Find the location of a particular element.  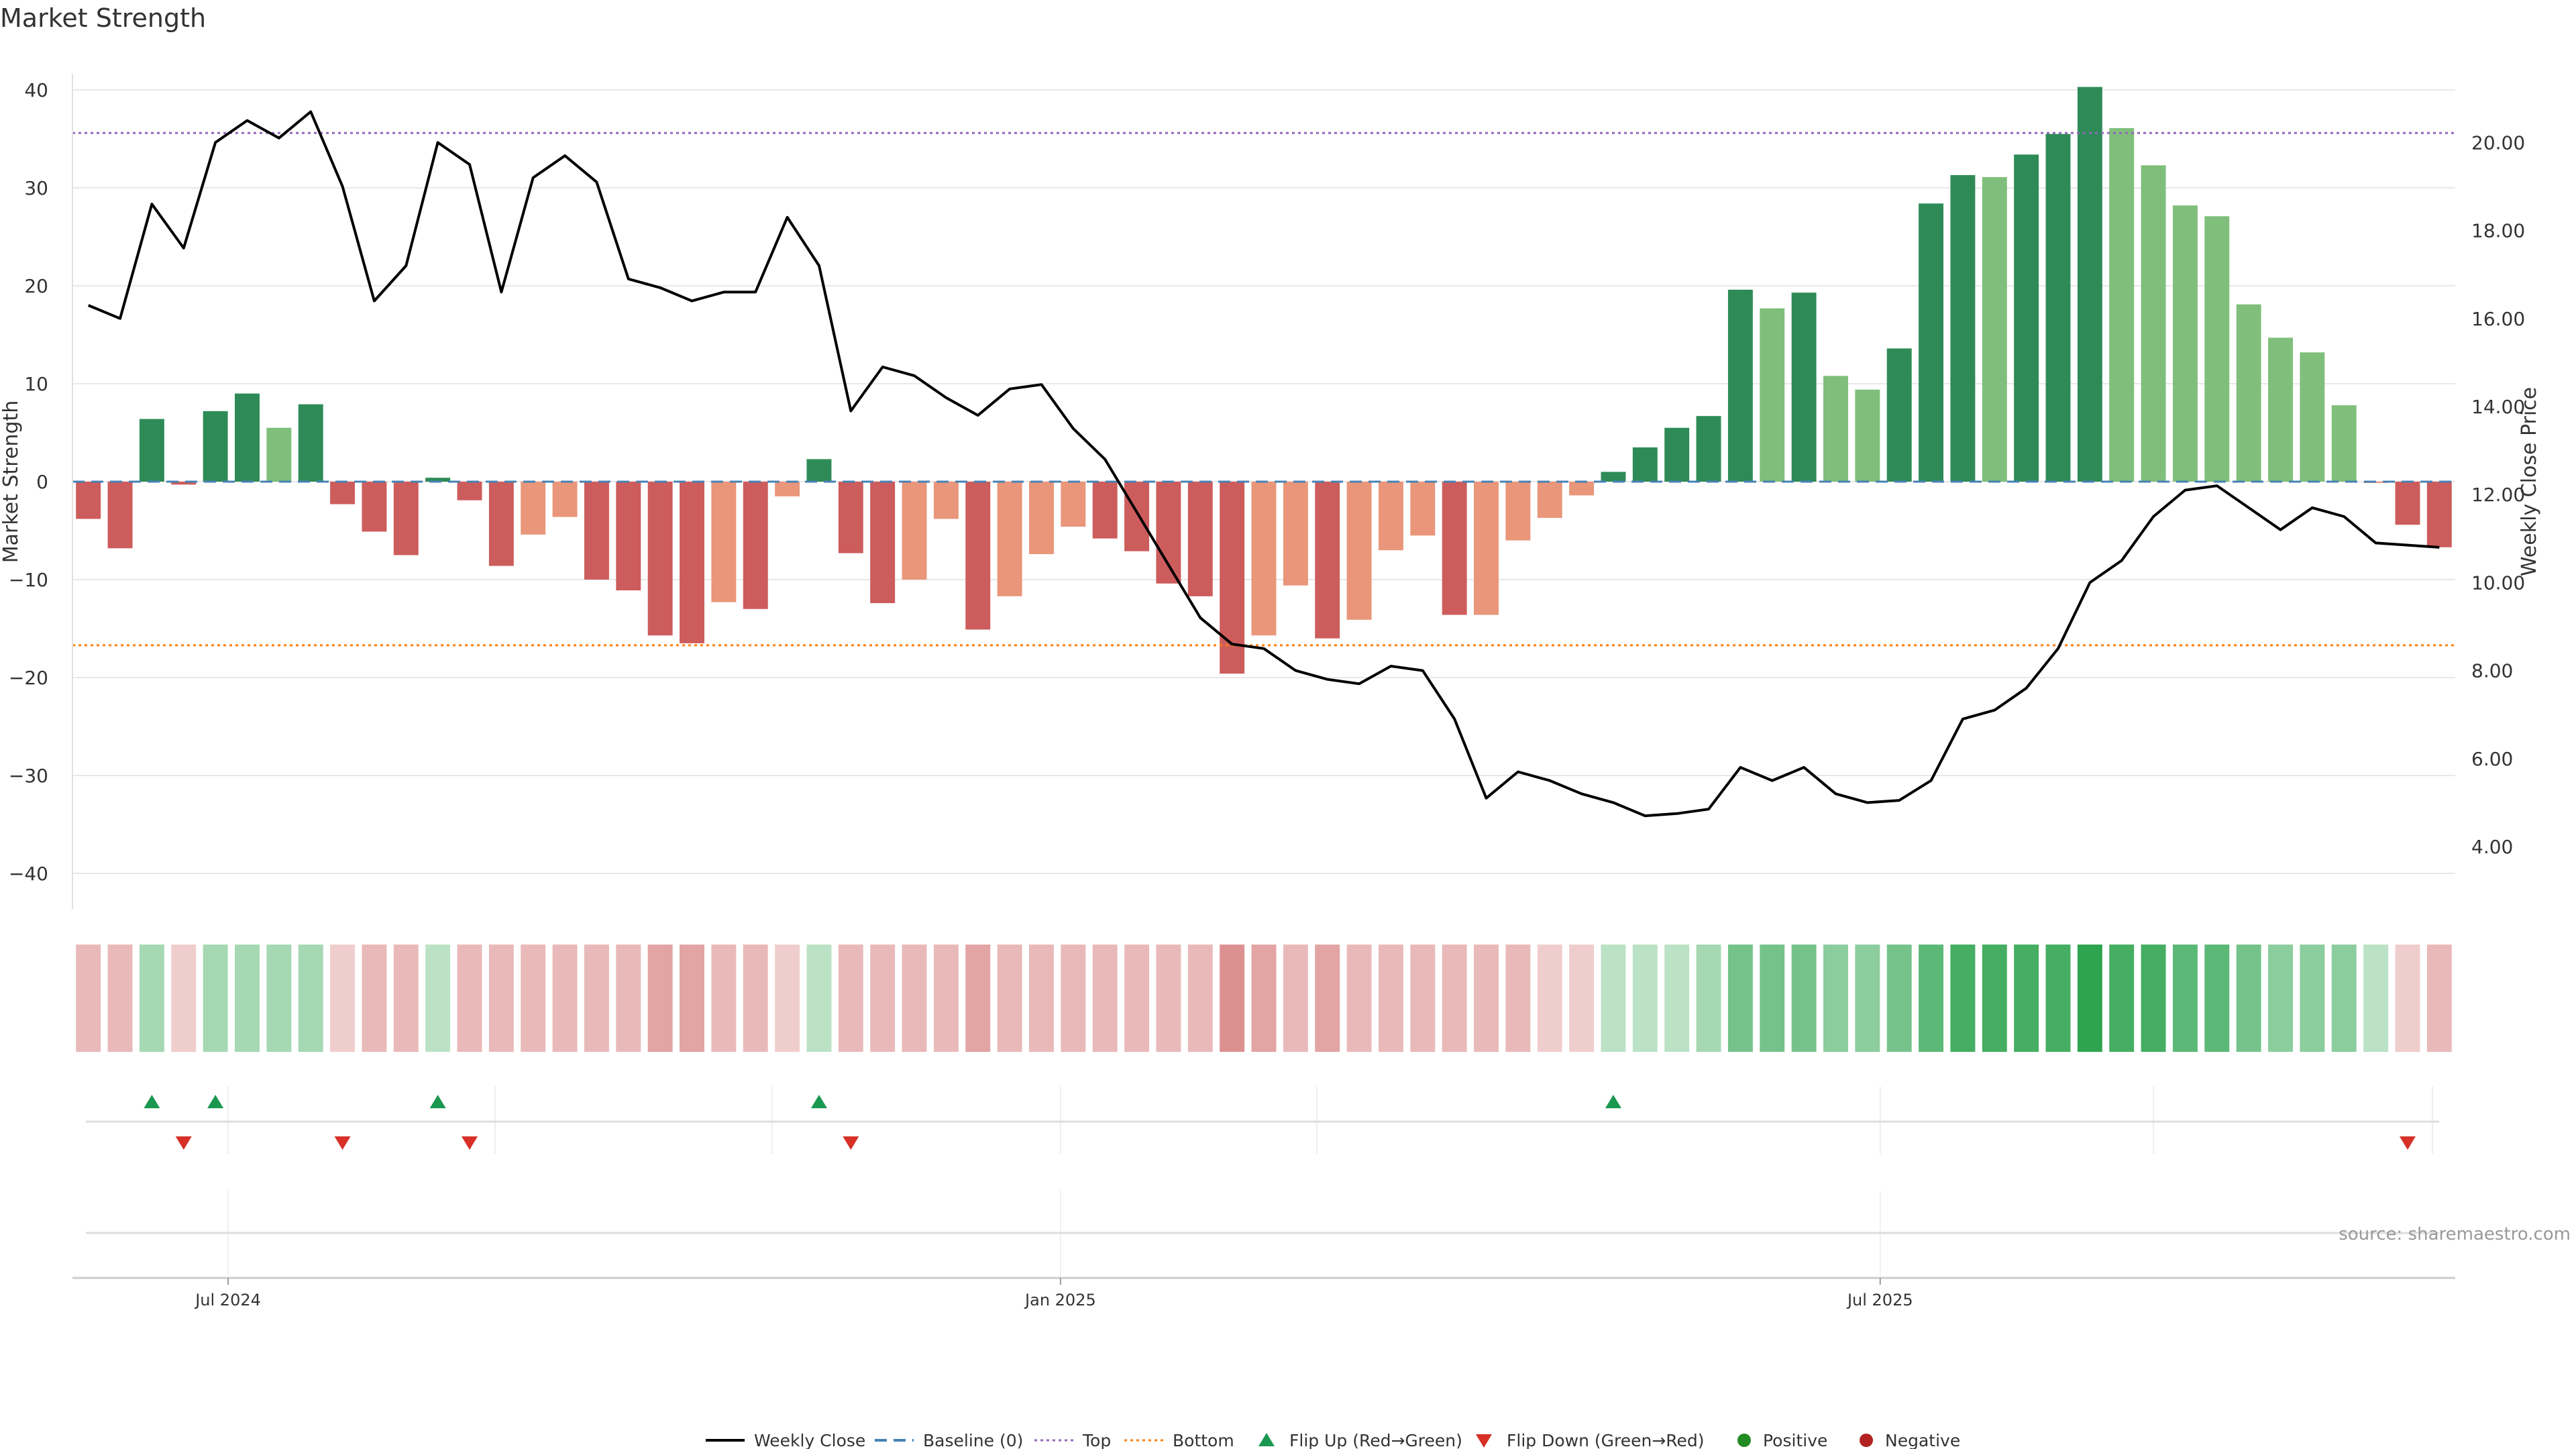

y-tick-label: −40 is located at coordinates (28, 874).